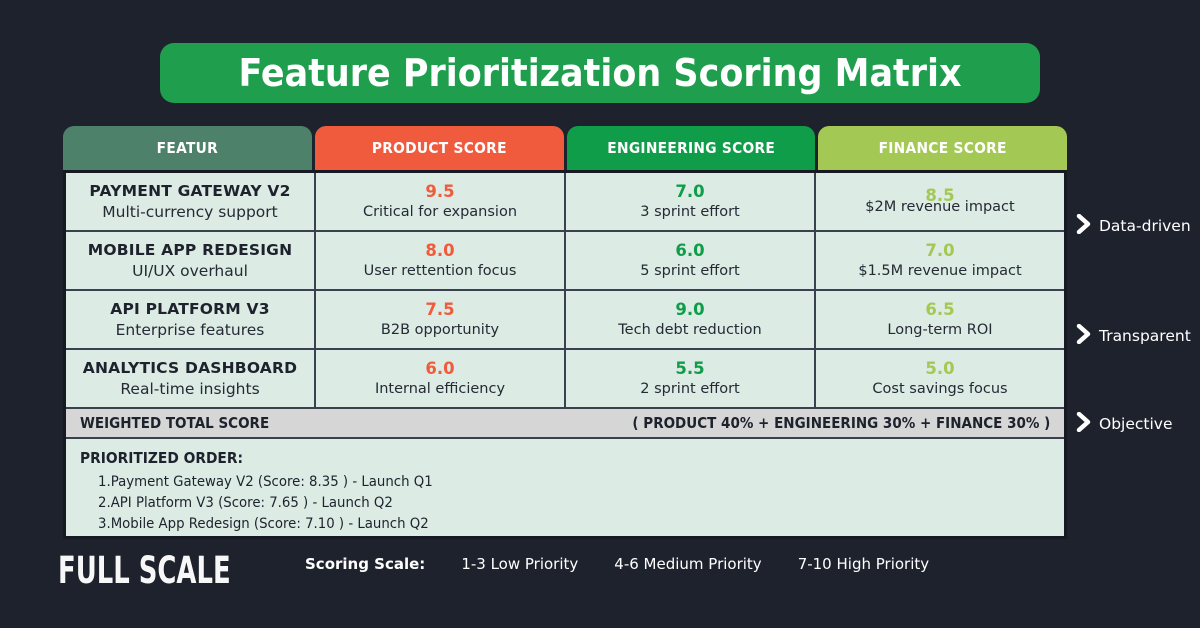 This screenshot has height=628, width=1200. I want to click on callout-label: Objective, so click(1136, 424).